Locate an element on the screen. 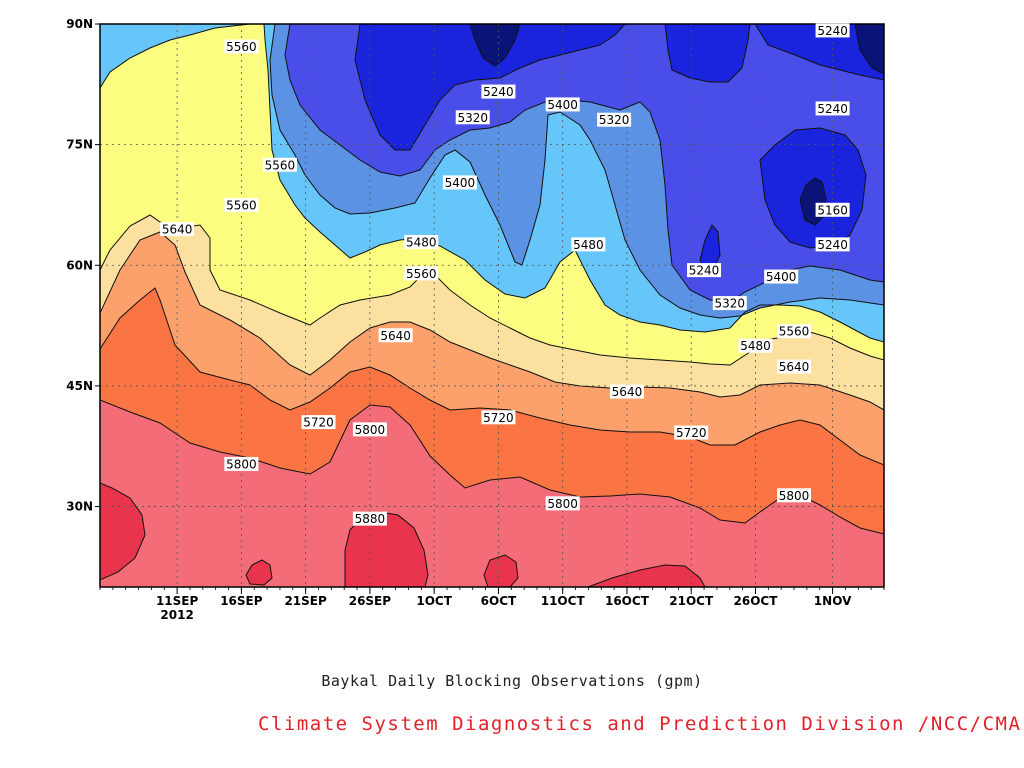  x-tick-label: 1NOV is located at coordinates (833, 601).